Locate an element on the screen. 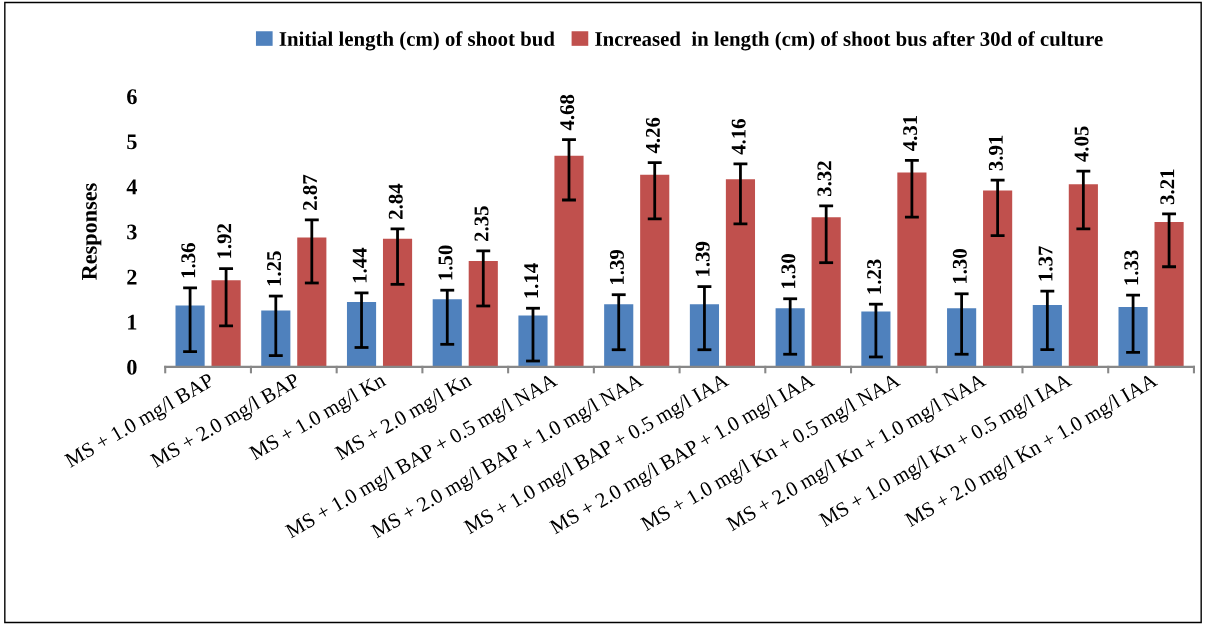 Image resolution: width=1206 pixels, height=625 pixels. data-label: 1.92 is located at coordinates (224, 240).